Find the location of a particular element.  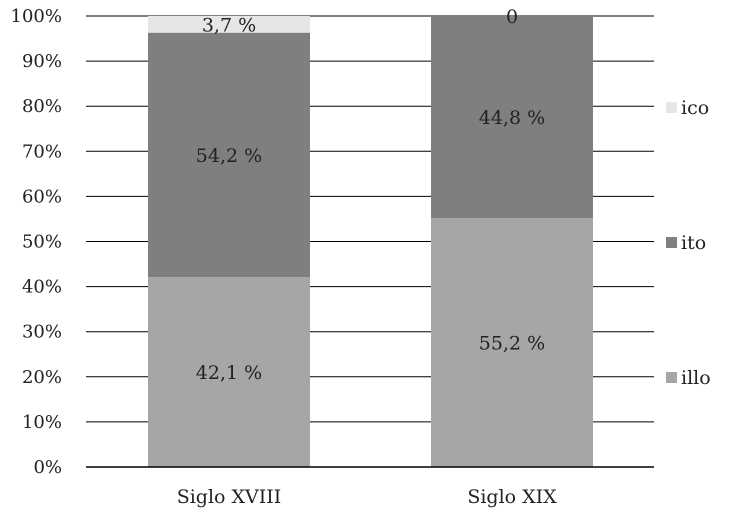

data-label-ito: 54,2 % is located at coordinates (229, 156).